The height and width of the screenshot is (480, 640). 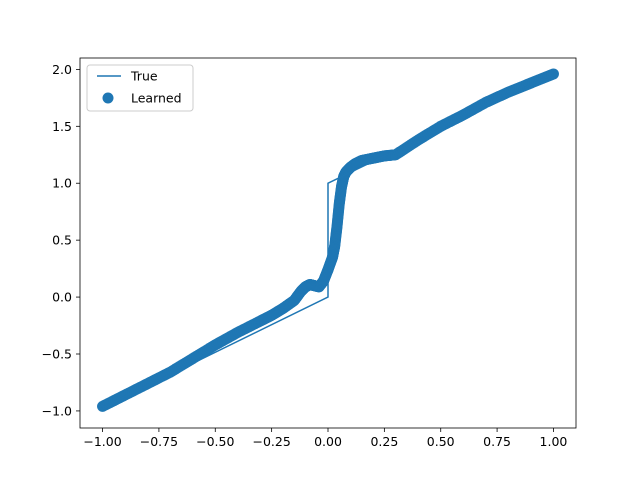 I want to click on x-tick-label: 0.00, so click(x=328, y=441).